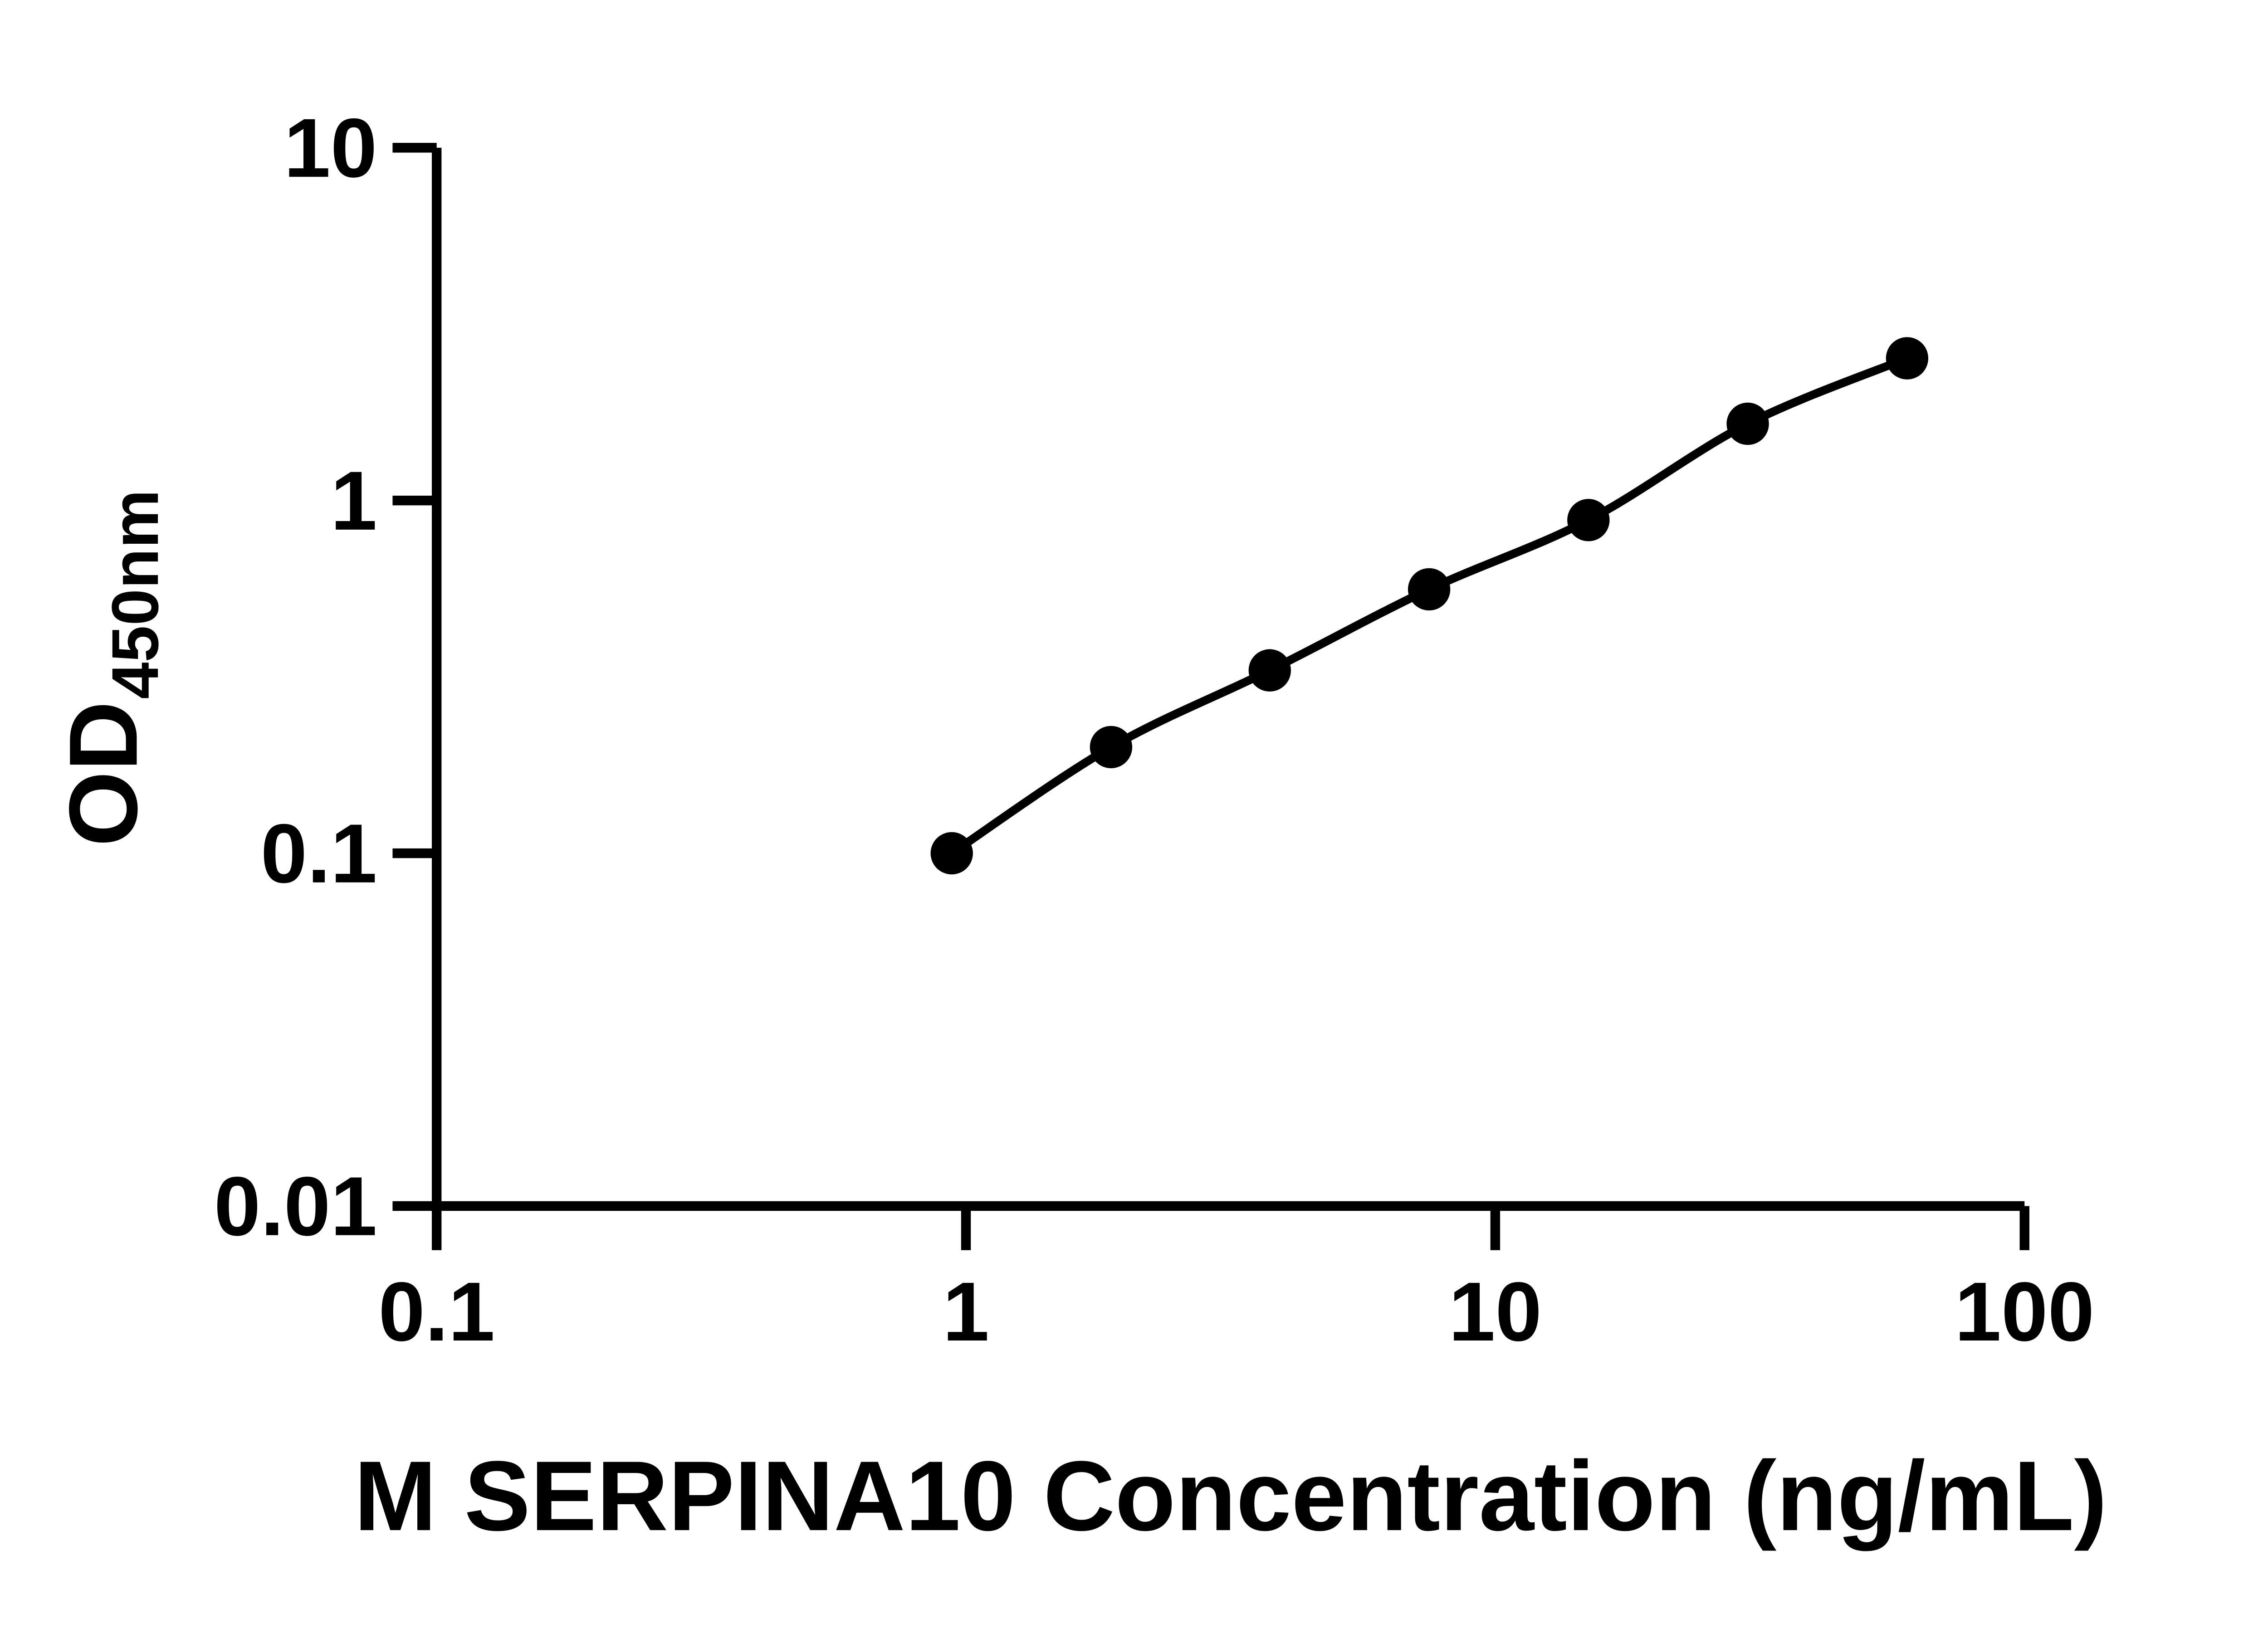 Image resolution: width=2268 pixels, height=1638 pixels. I want to click on y-tick-label-0.01: 0.01, so click(296, 1206).